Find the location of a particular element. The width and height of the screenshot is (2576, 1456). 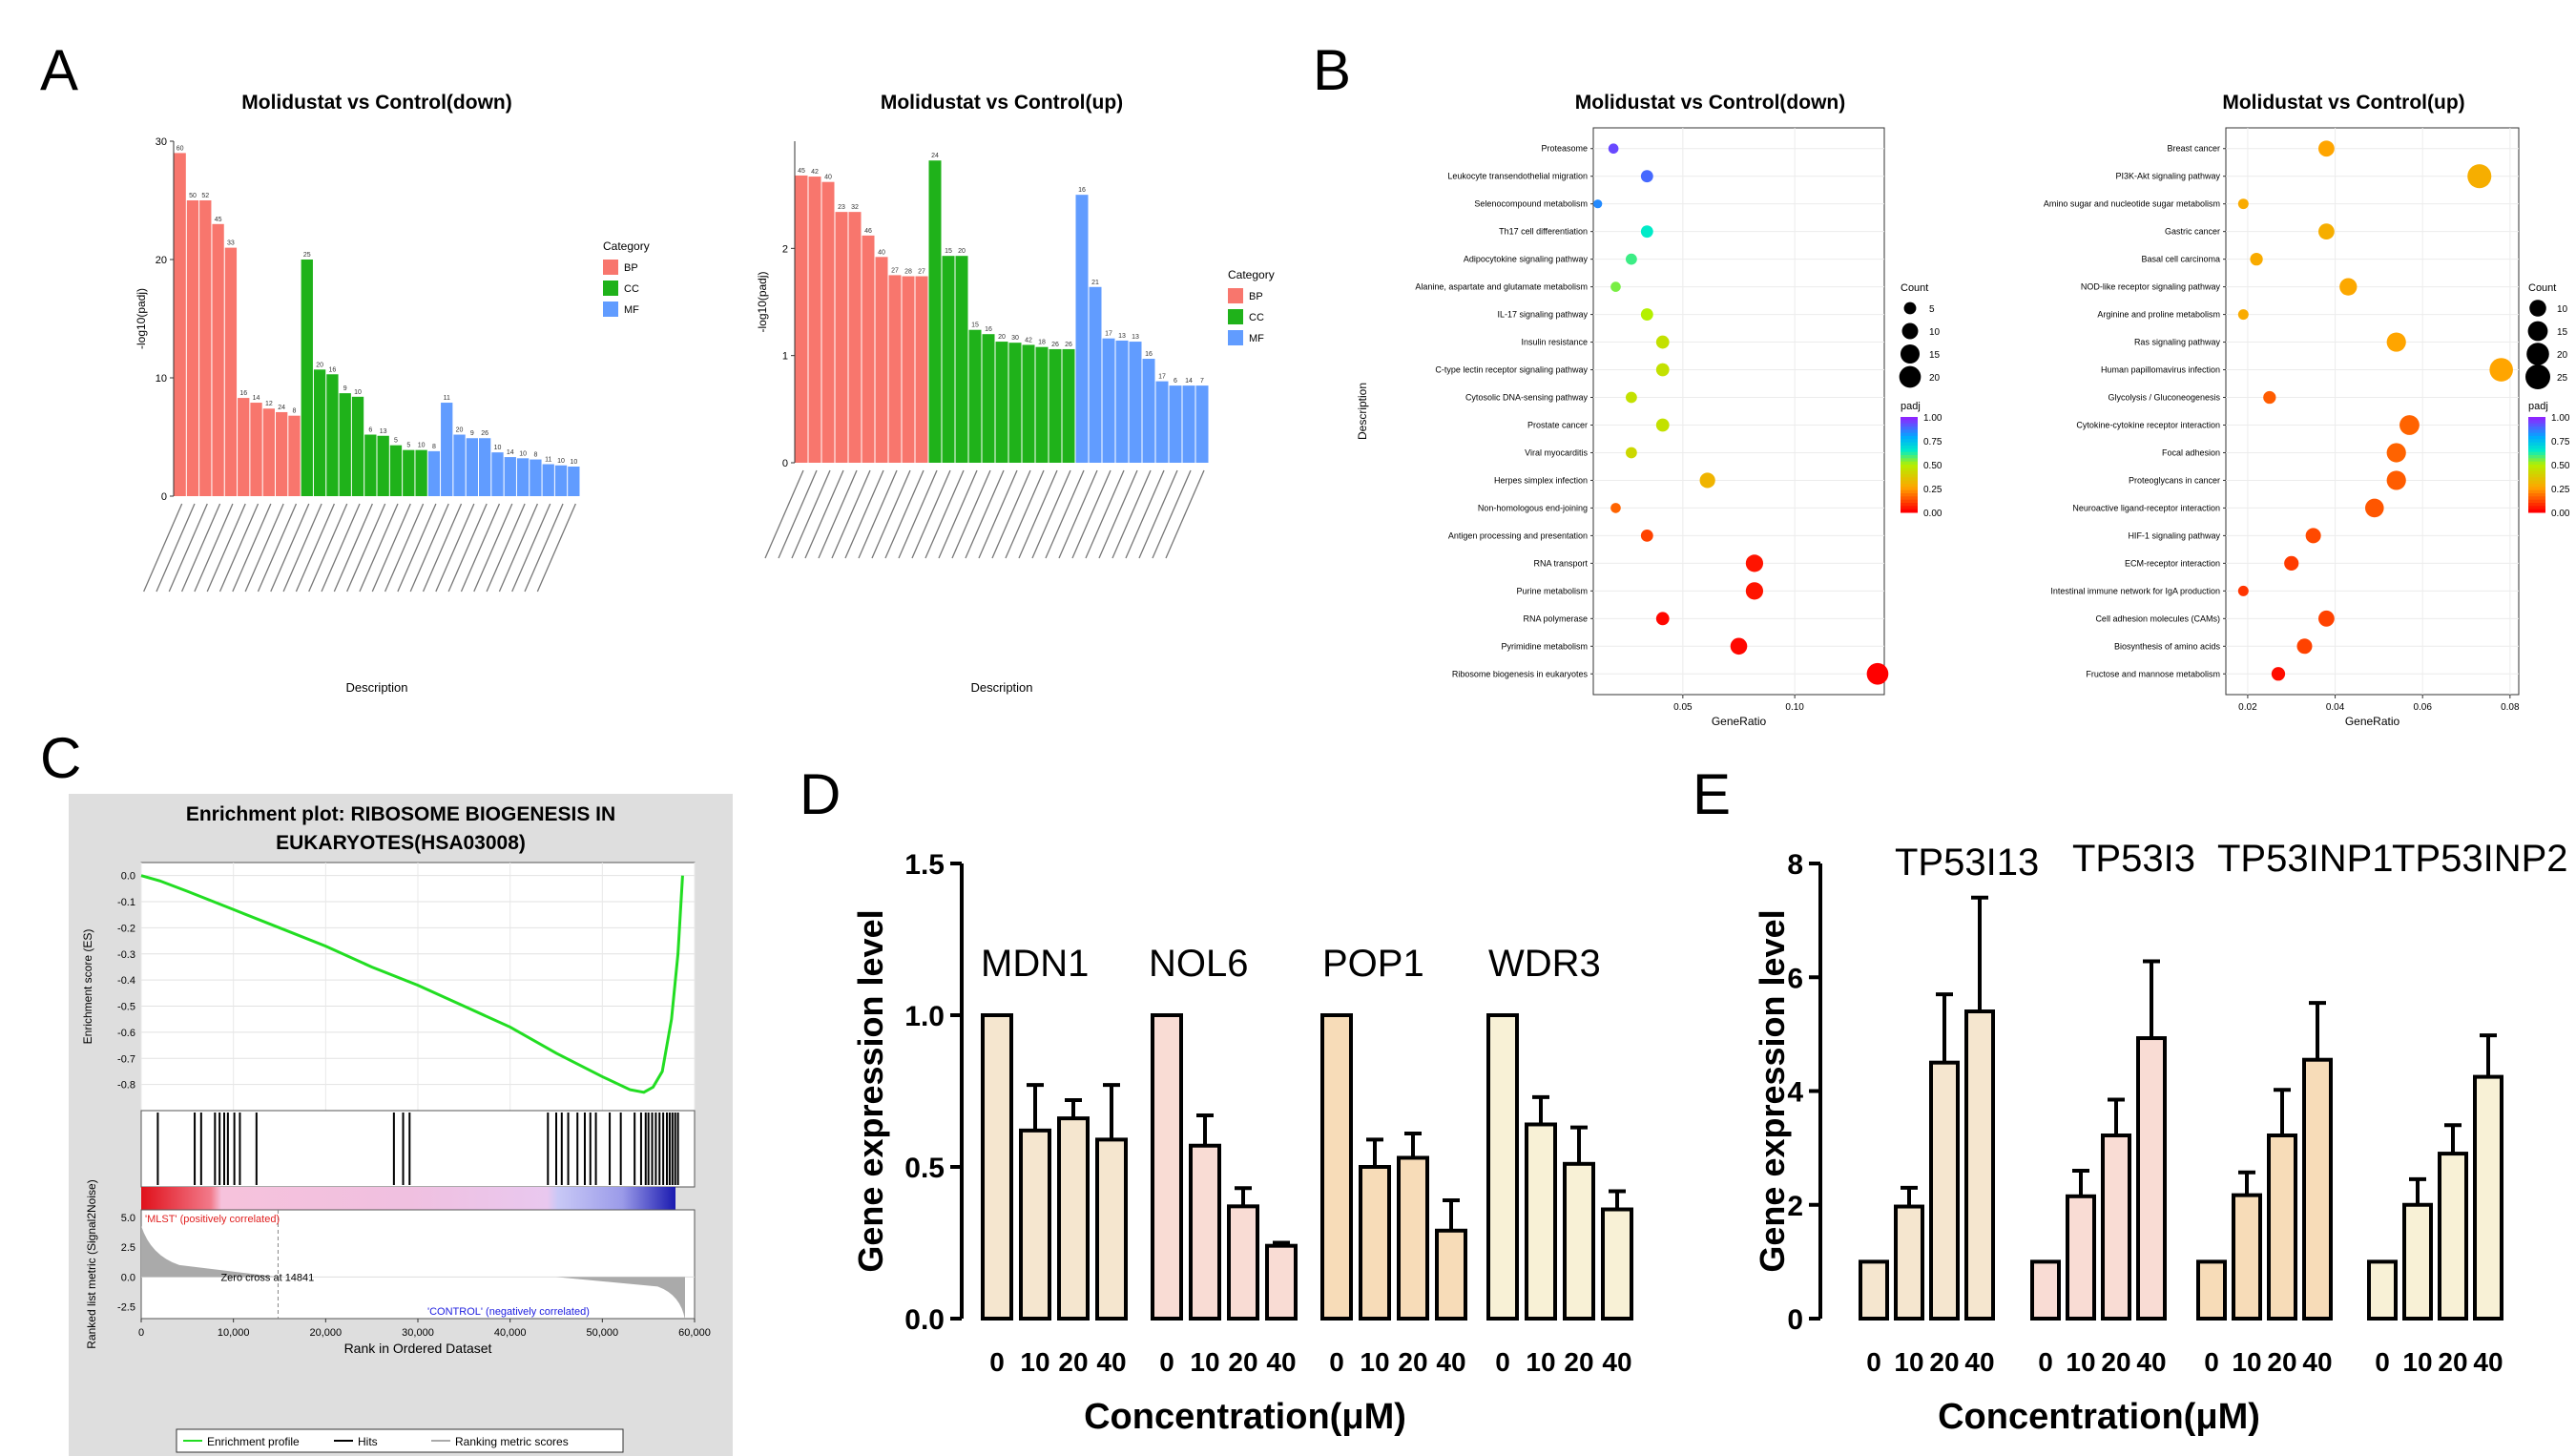

bar-data-label: 23 is located at coordinates (841, 208).